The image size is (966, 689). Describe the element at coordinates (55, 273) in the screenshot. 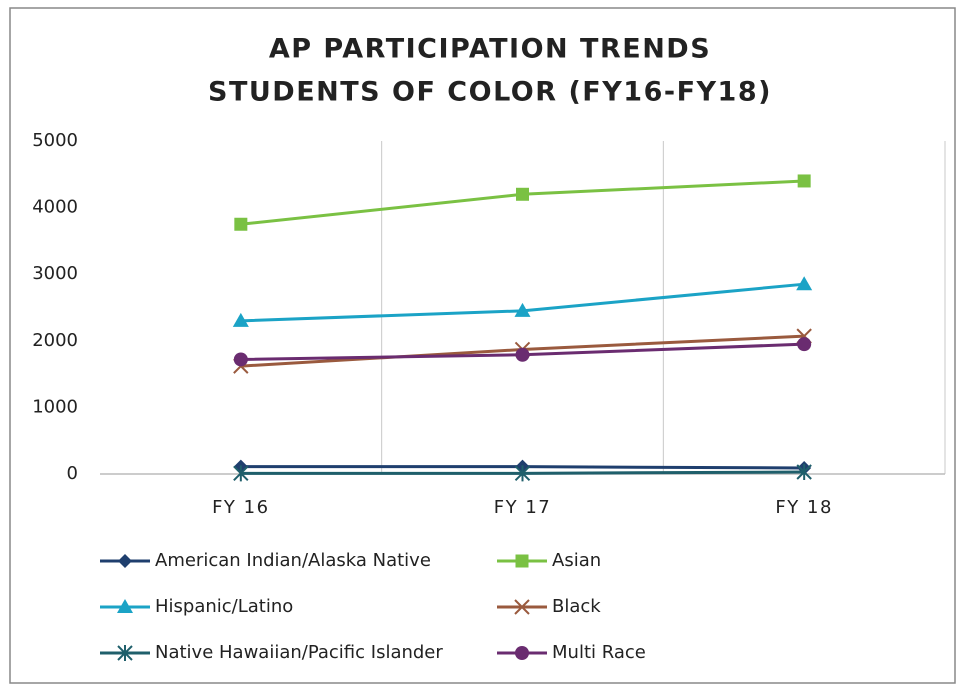

I see `y-tick-label: 3000` at that location.